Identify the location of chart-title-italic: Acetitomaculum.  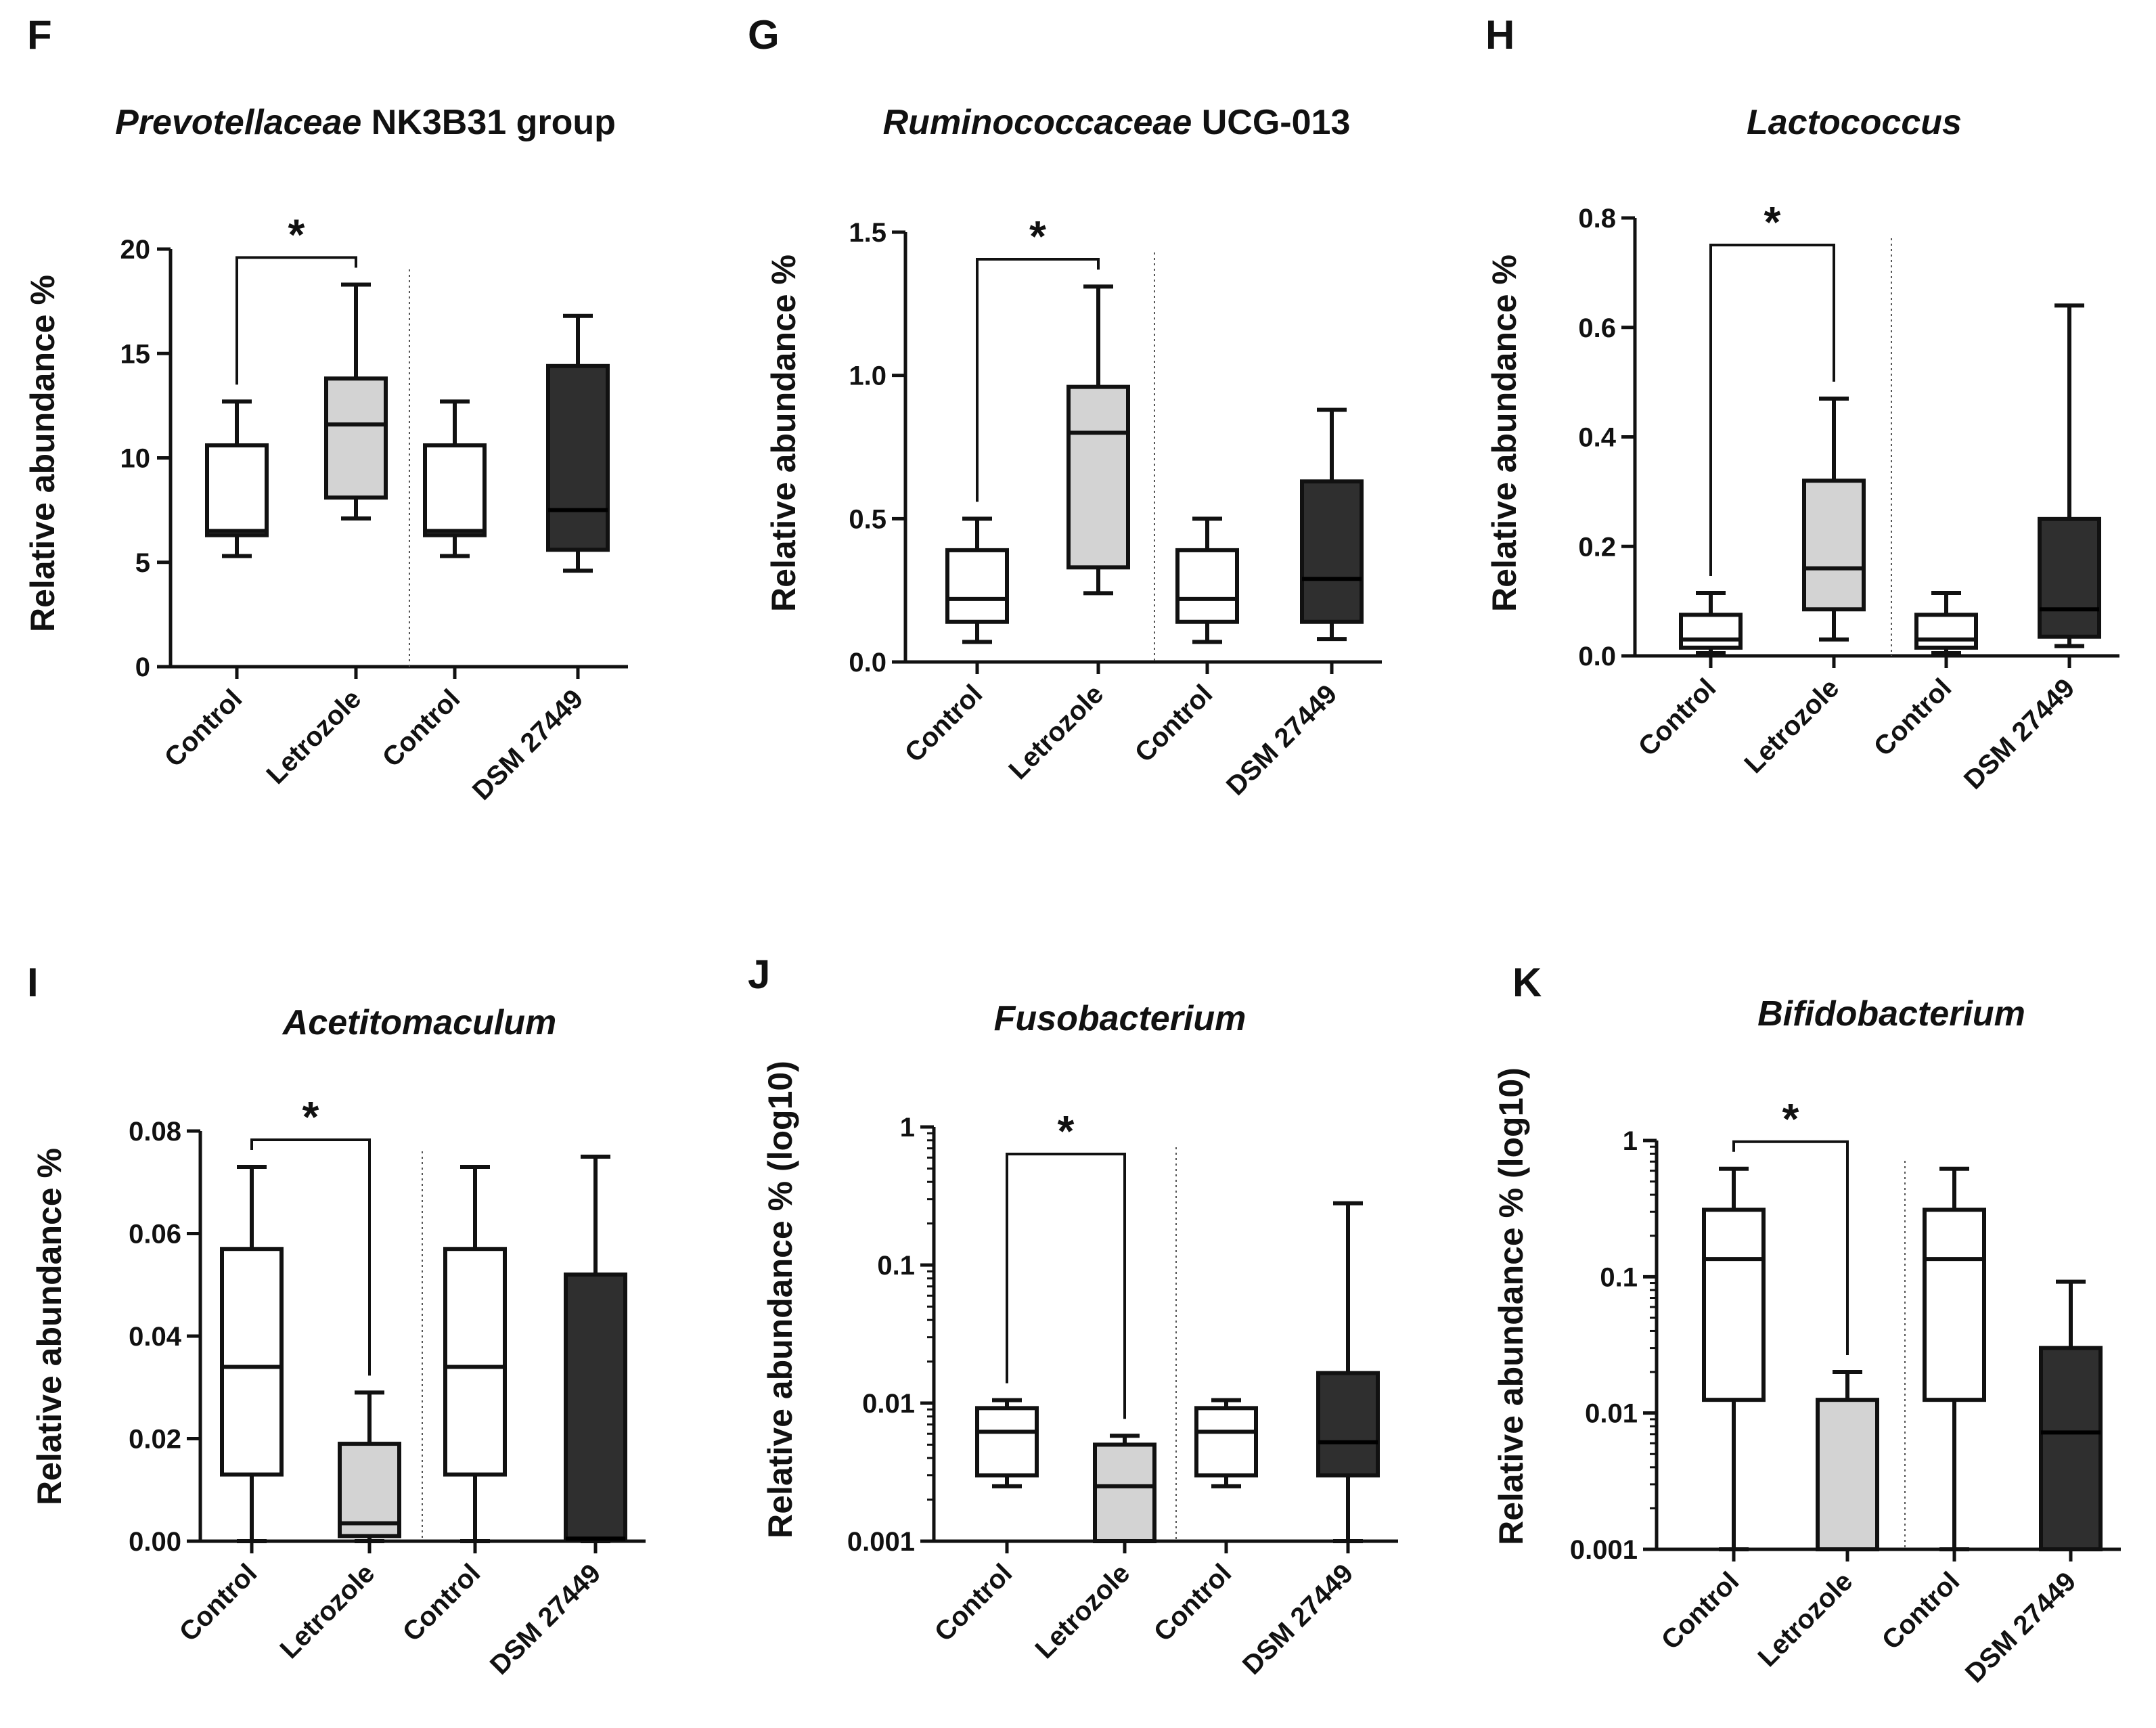
(419, 1023).